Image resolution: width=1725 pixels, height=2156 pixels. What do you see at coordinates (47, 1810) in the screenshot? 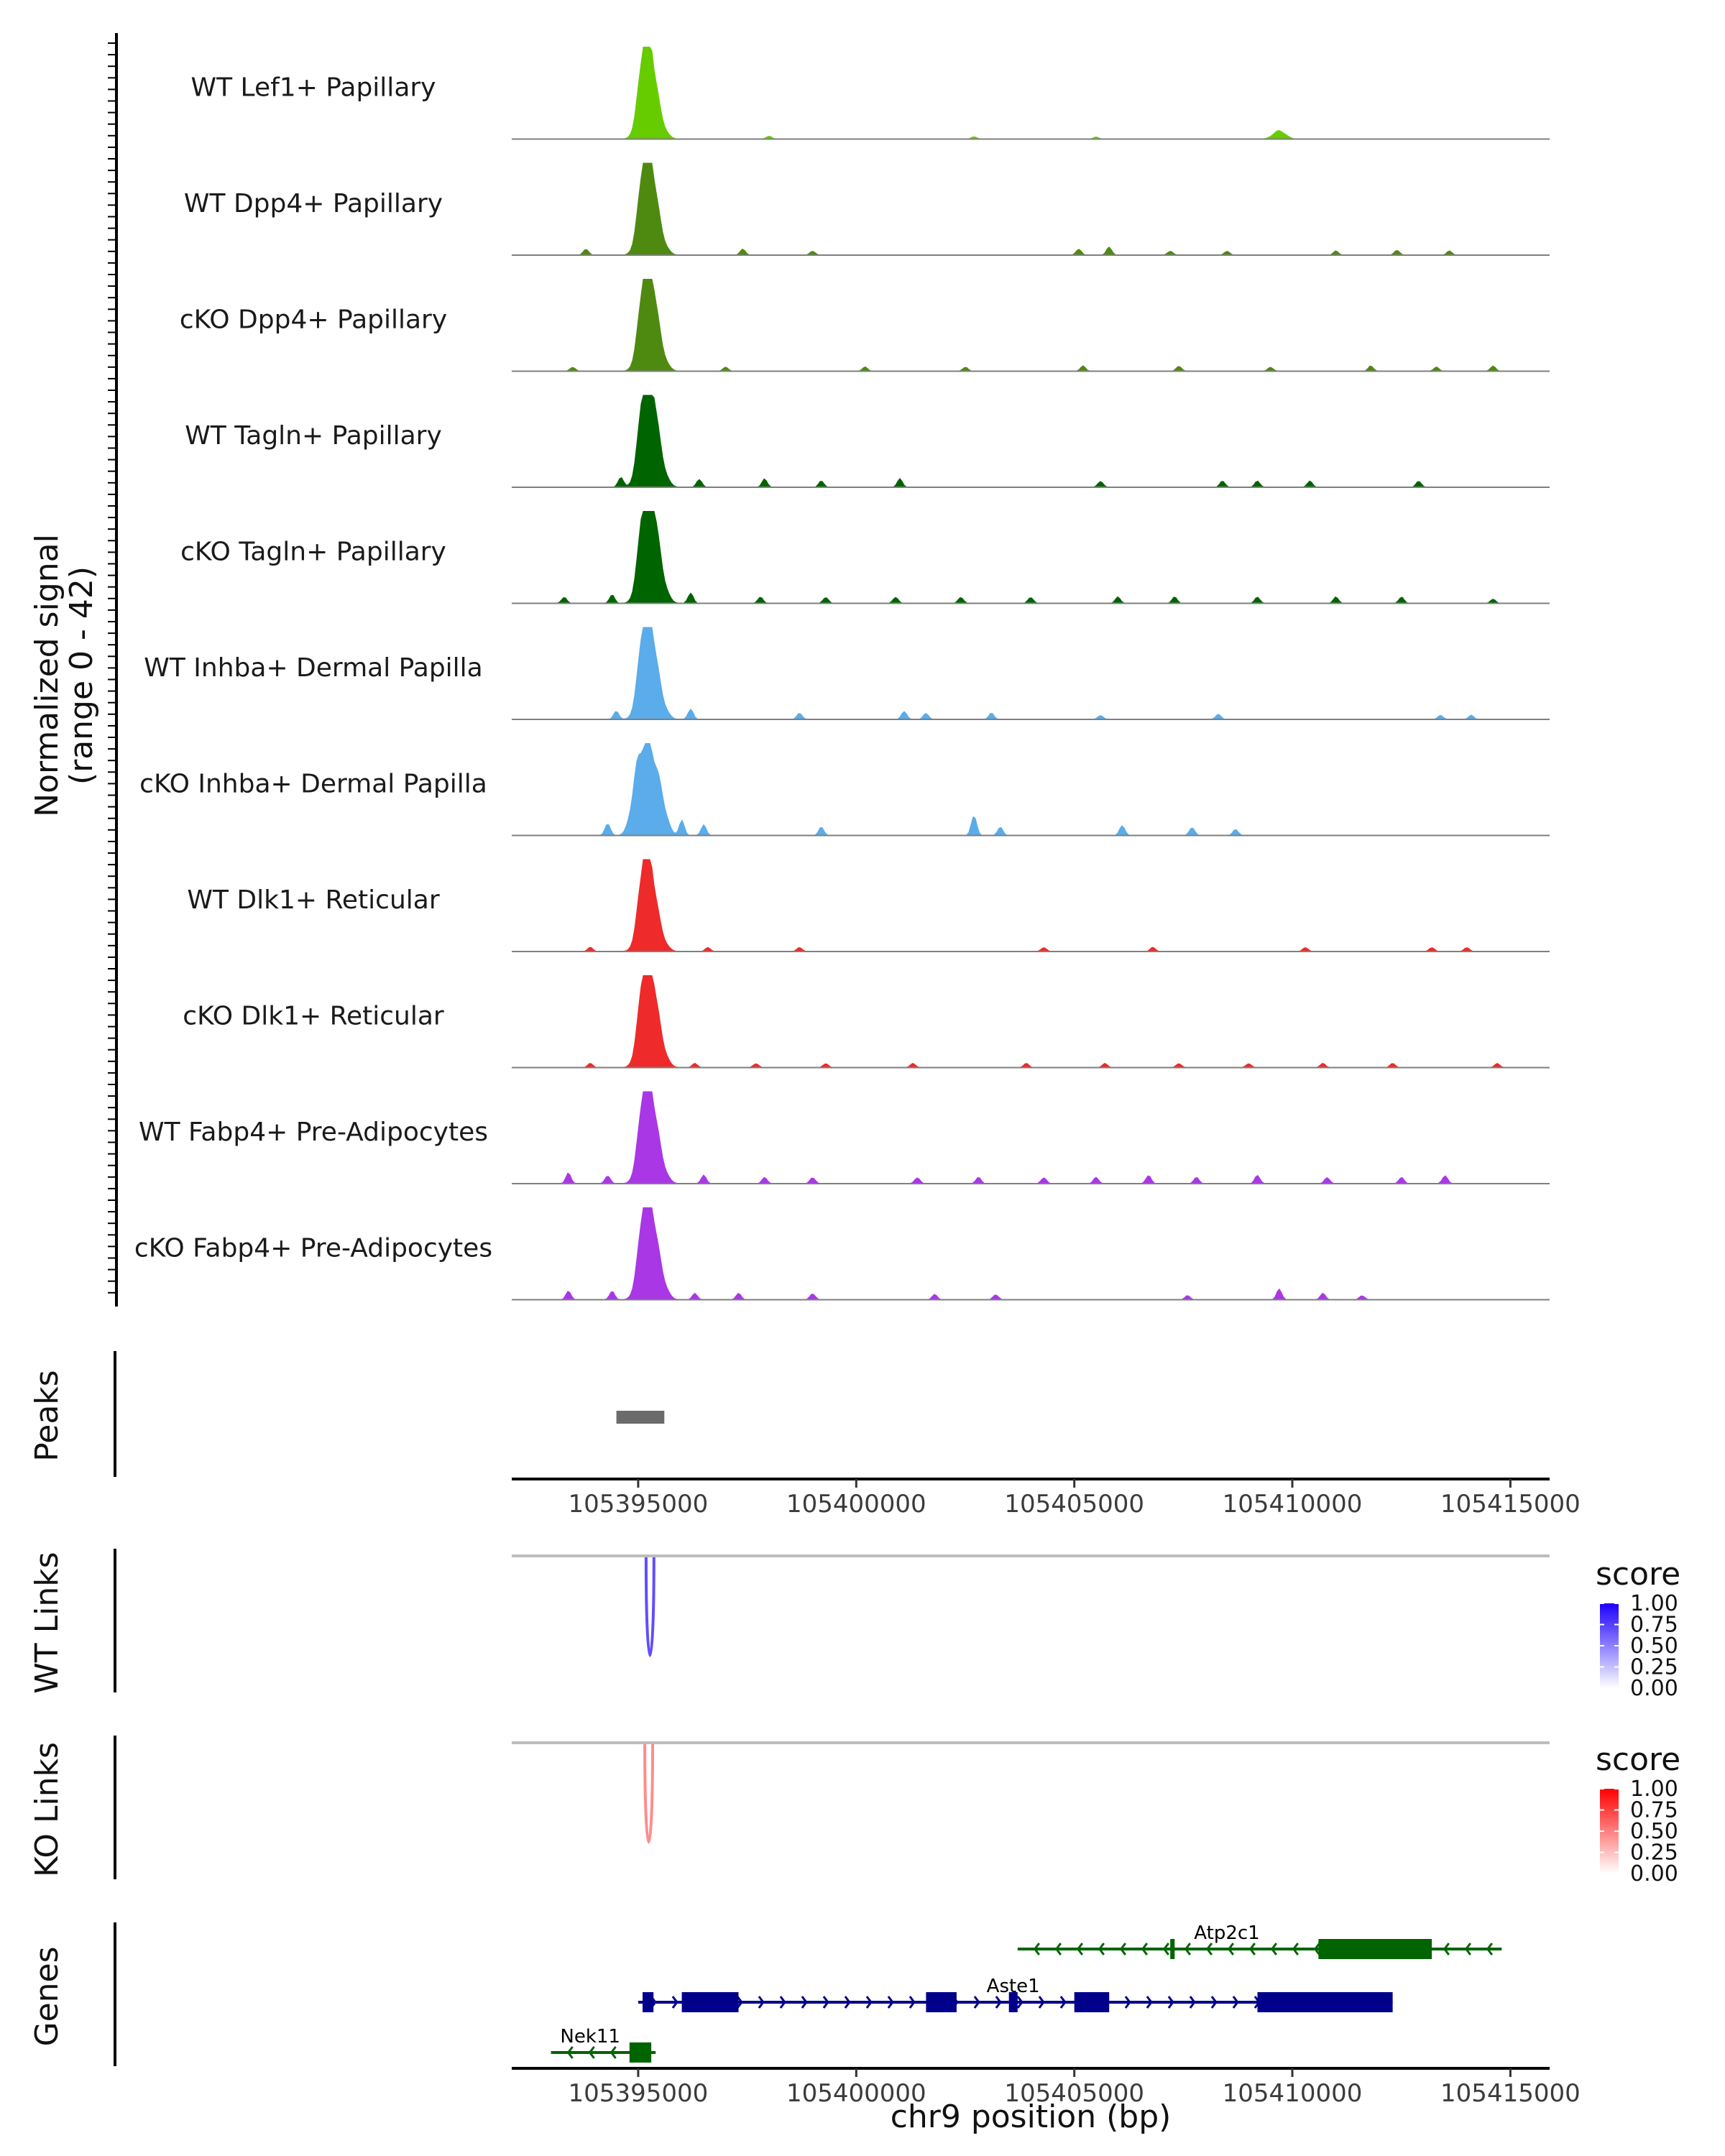
I see `ko-links-track-label: KO Links` at bounding box center [47, 1810].